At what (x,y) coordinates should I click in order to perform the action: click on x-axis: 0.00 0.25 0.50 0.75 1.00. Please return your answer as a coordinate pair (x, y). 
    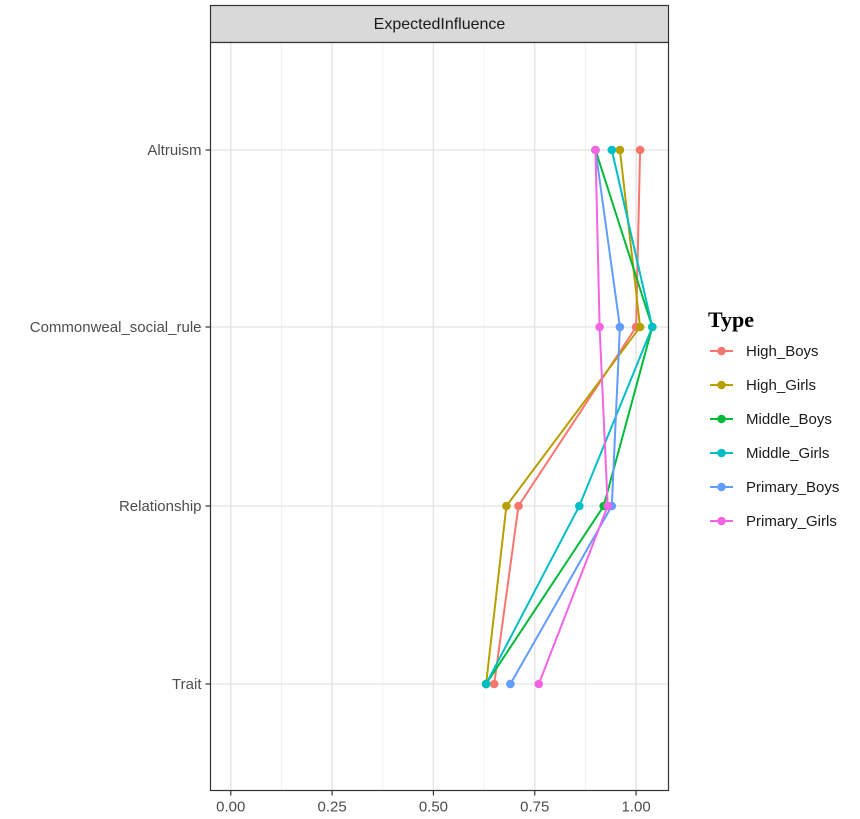
    Looking at the image, I should click on (433, 803).